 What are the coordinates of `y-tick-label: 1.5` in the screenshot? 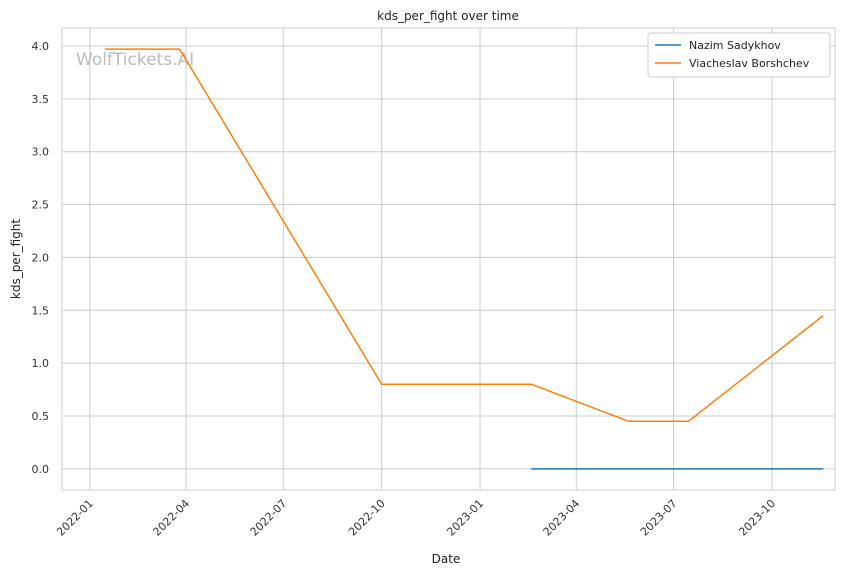 It's located at (41, 310).